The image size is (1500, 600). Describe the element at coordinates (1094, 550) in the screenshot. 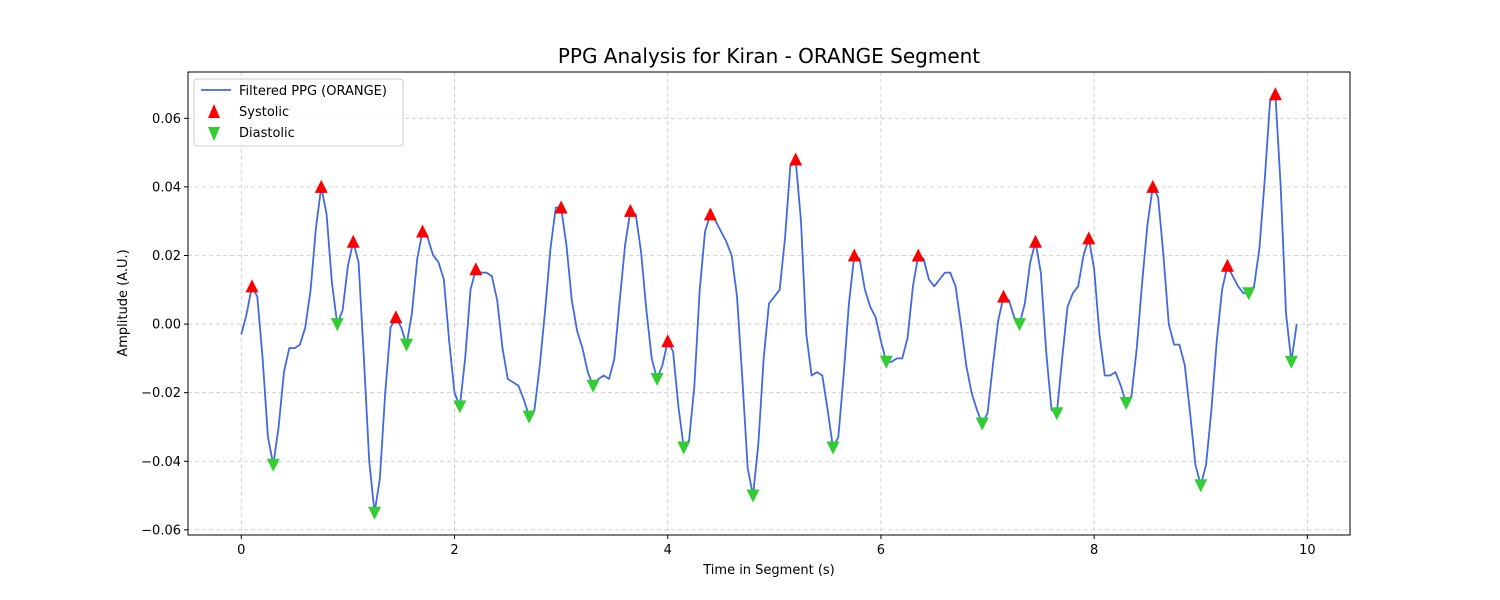

I see `x-tick-label: 8` at that location.